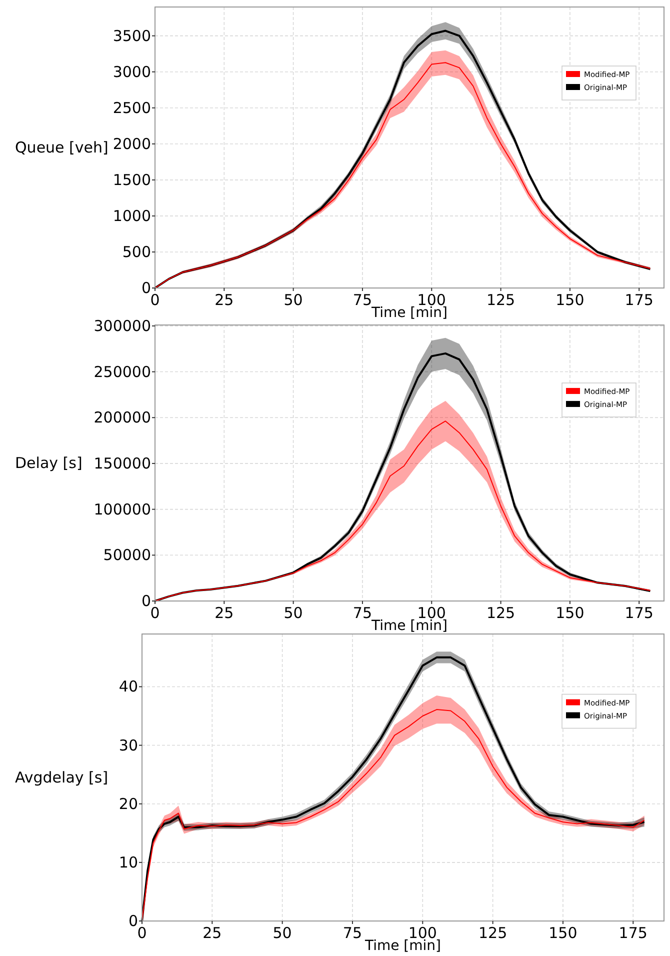  I want to click on y-tick-label: 40, so click(128, 687).